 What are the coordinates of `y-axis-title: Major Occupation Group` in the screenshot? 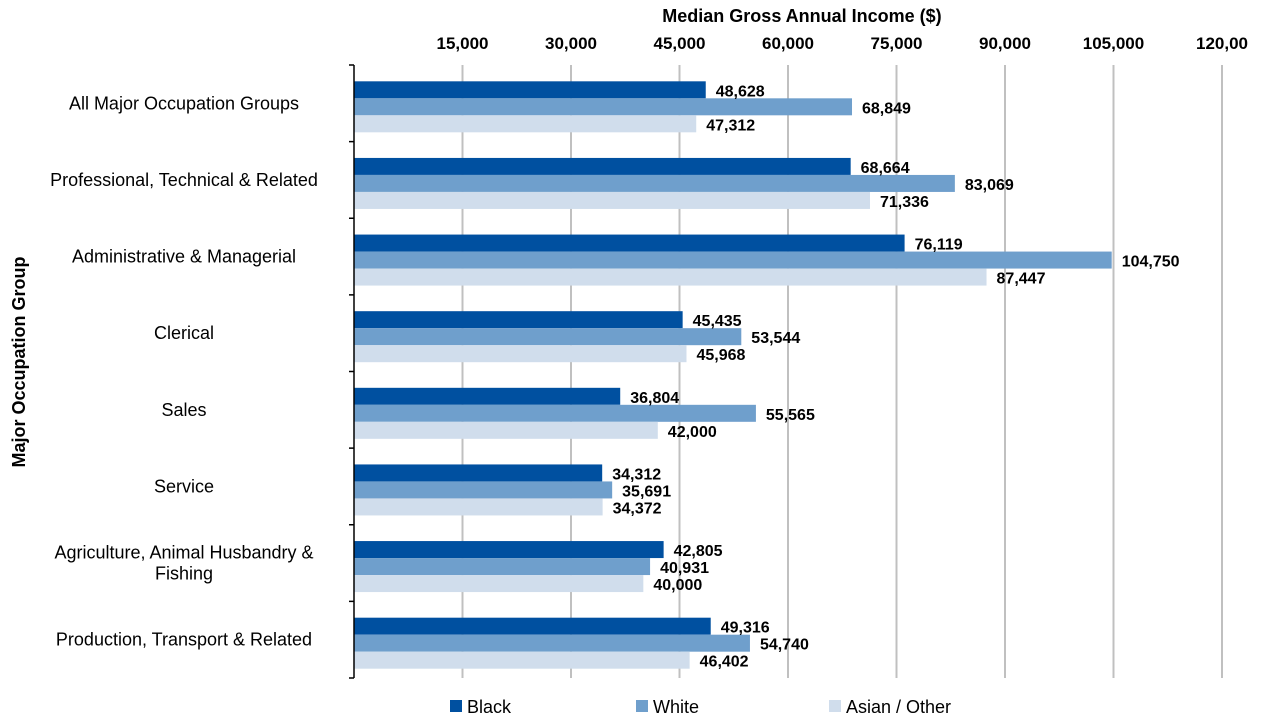 It's located at (19, 361).